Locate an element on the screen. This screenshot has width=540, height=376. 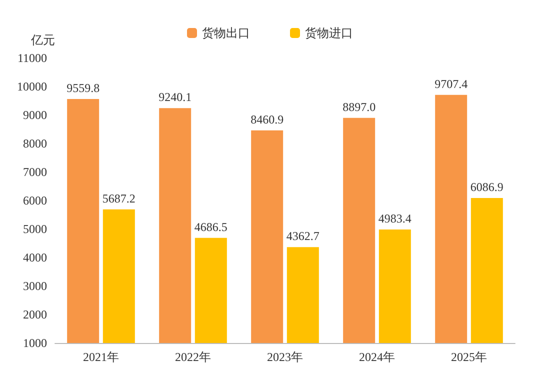
x-tick-label: 2024年 is located at coordinates (377, 357).